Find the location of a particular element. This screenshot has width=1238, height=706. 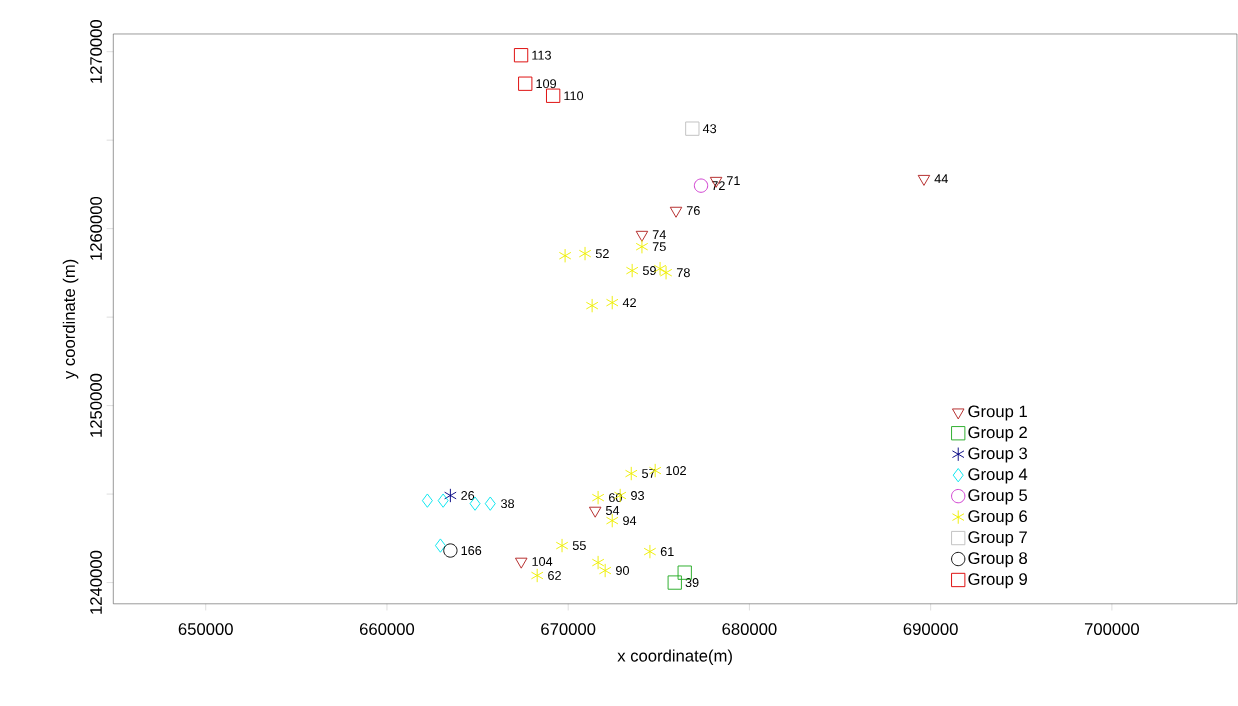

legend-label: Group 5 is located at coordinates (998, 497).